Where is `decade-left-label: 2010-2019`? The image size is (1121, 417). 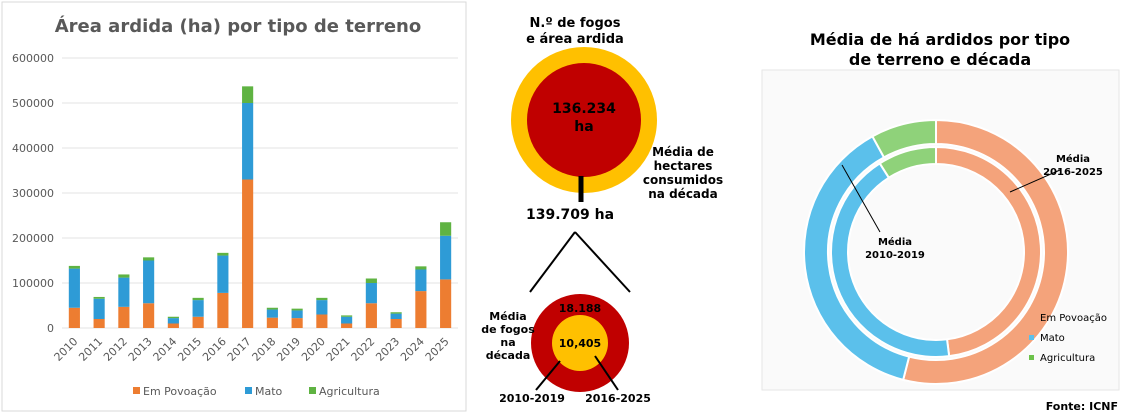 decade-left-label: 2010-2019 is located at coordinates (532, 398).